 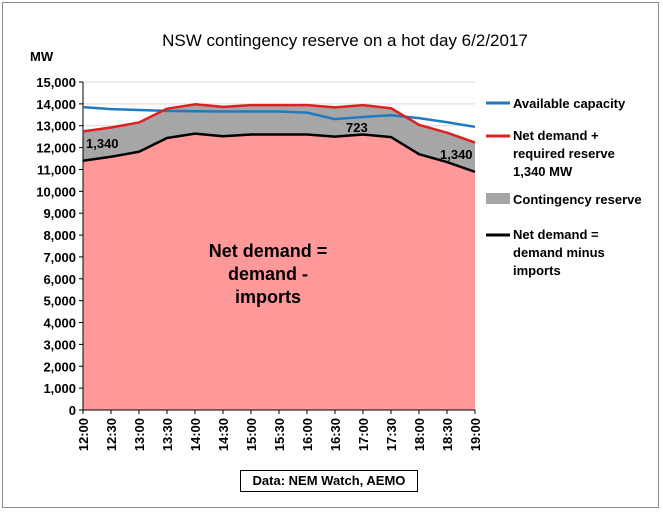 What do you see at coordinates (59, 213) in the screenshot?
I see `y-tick-label: 9,000` at bounding box center [59, 213].